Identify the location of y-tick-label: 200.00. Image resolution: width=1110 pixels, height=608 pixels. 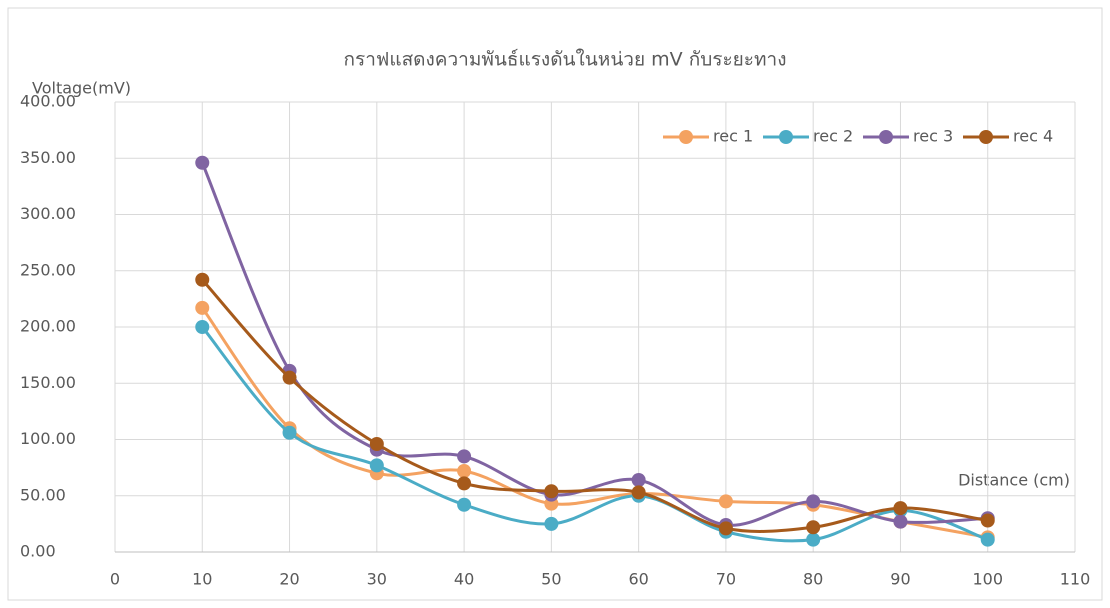
(48, 326).